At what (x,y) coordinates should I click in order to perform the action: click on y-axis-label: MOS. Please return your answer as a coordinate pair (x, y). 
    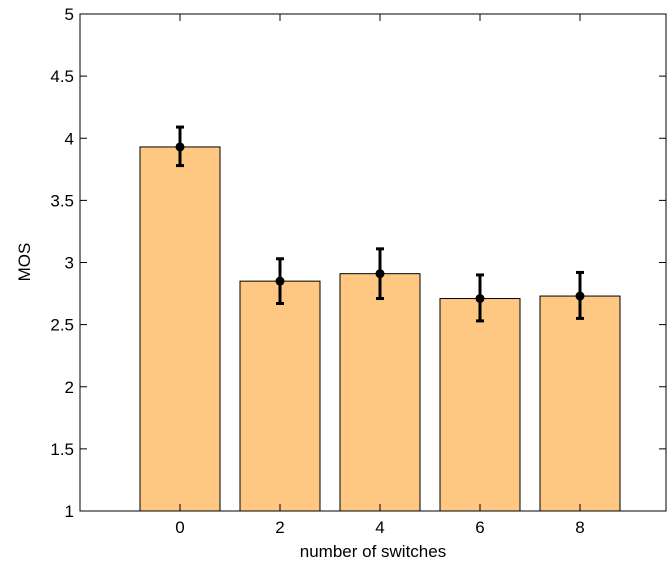
    Looking at the image, I should click on (24, 262).